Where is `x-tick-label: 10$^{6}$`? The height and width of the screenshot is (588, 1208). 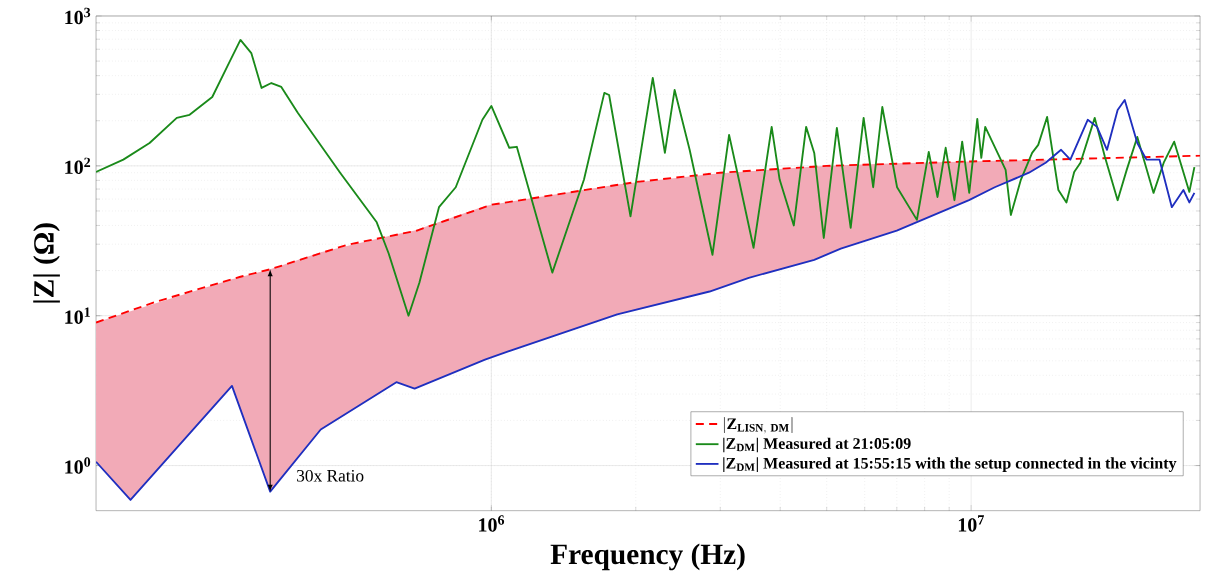
x-tick-label: 10$^{6}$ is located at coordinates (492, 523).